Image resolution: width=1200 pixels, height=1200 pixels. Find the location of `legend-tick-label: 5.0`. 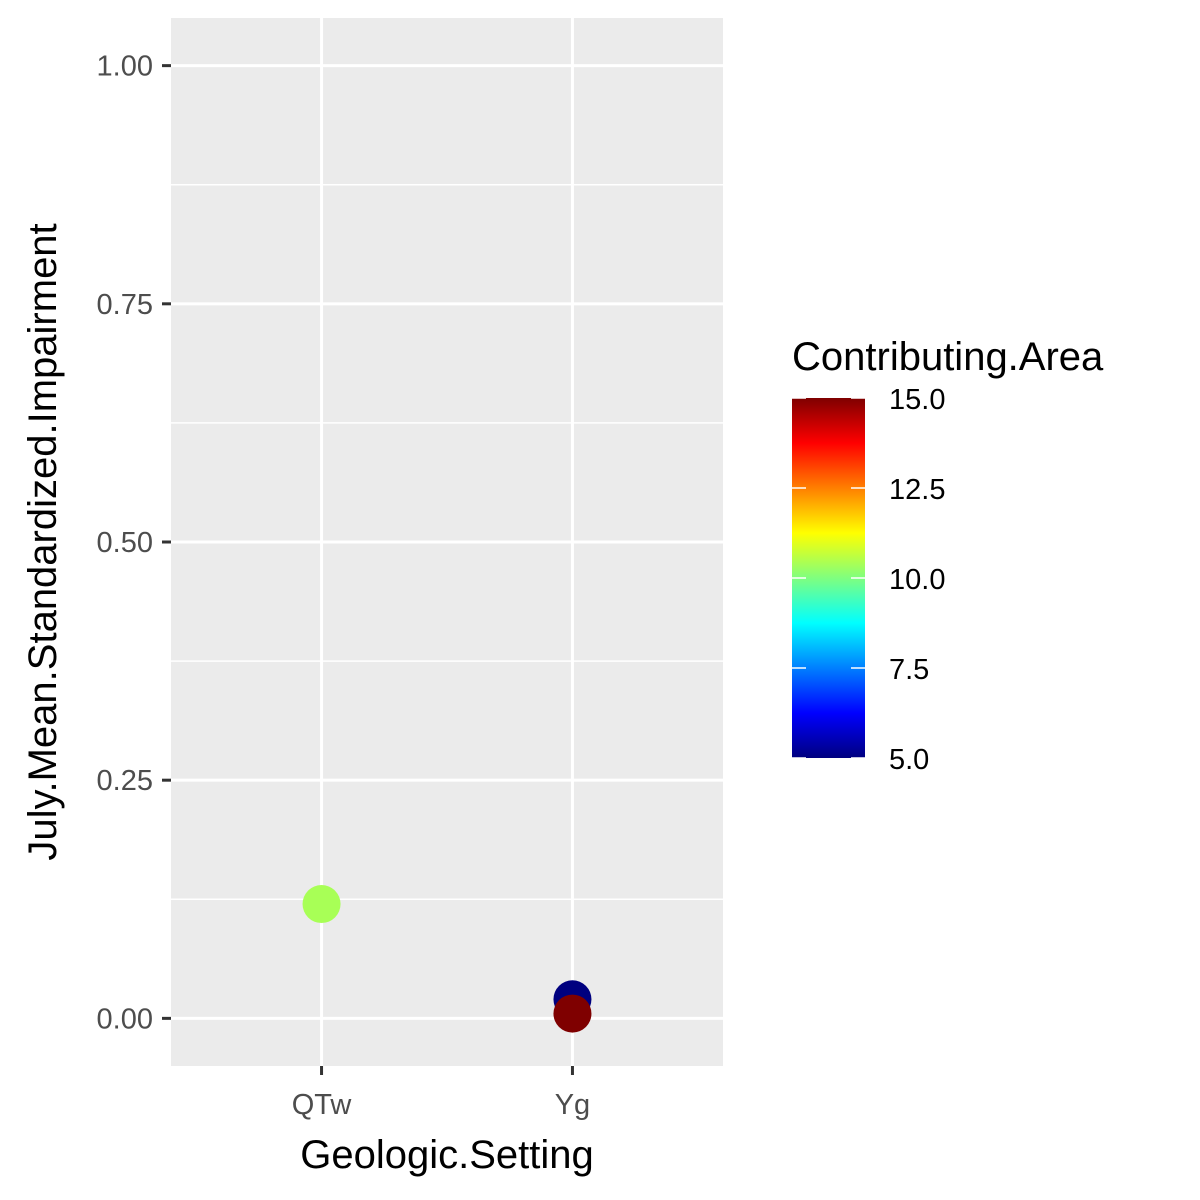

legend-tick-label: 5.0 is located at coordinates (909, 760).